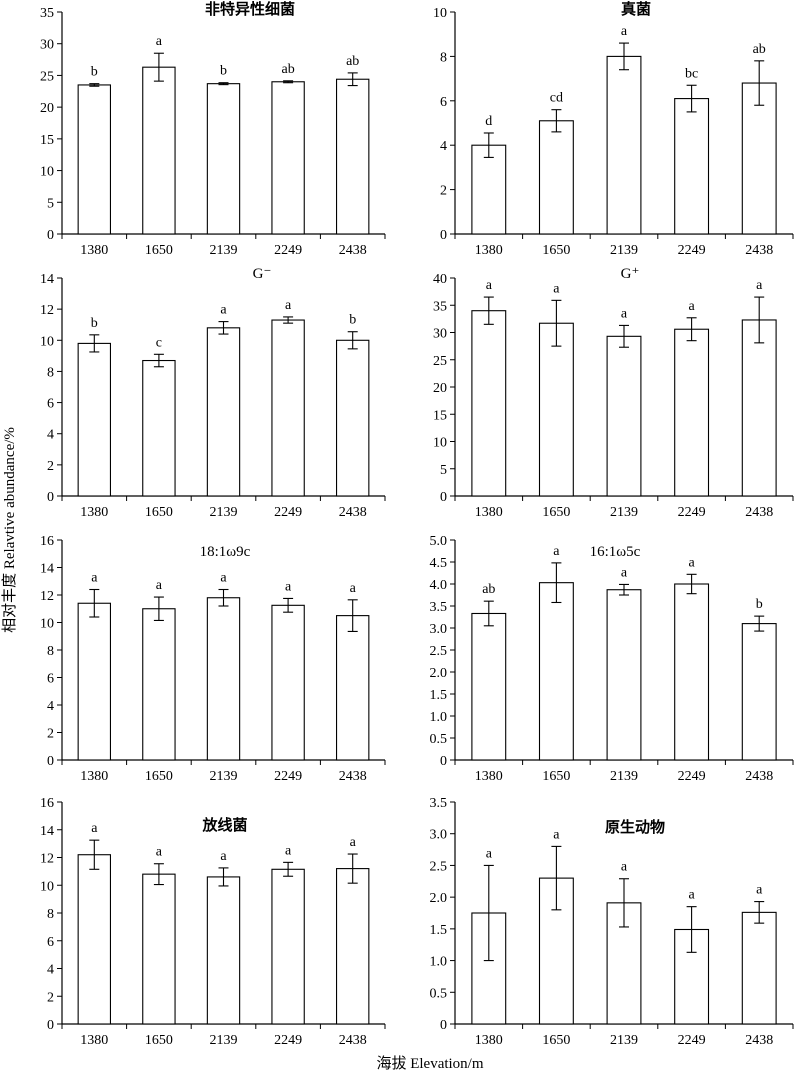 The image size is (800, 1075). What do you see at coordinates (47, 831) in the screenshot?
I see `y-tick-label: 14` at bounding box center [47, 831].